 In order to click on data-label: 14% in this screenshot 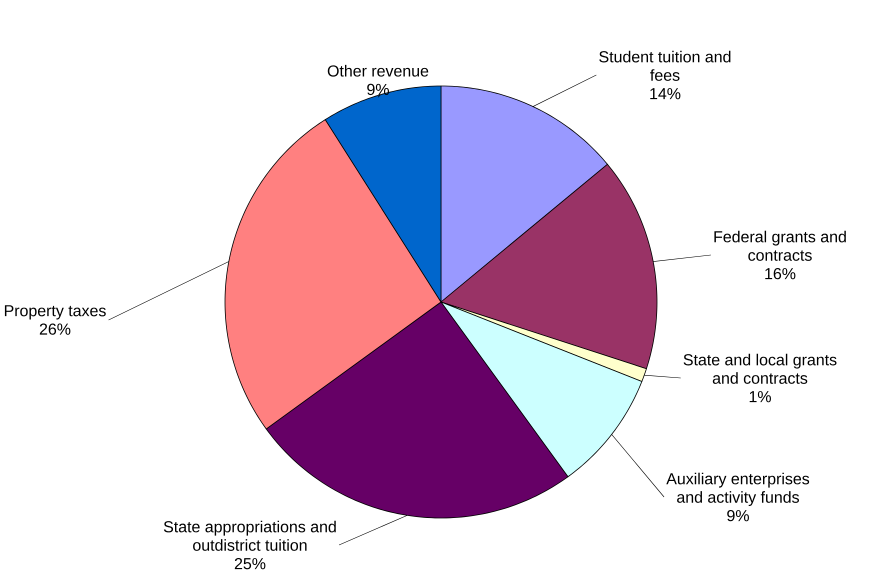, I will do `click(665, 94)`.